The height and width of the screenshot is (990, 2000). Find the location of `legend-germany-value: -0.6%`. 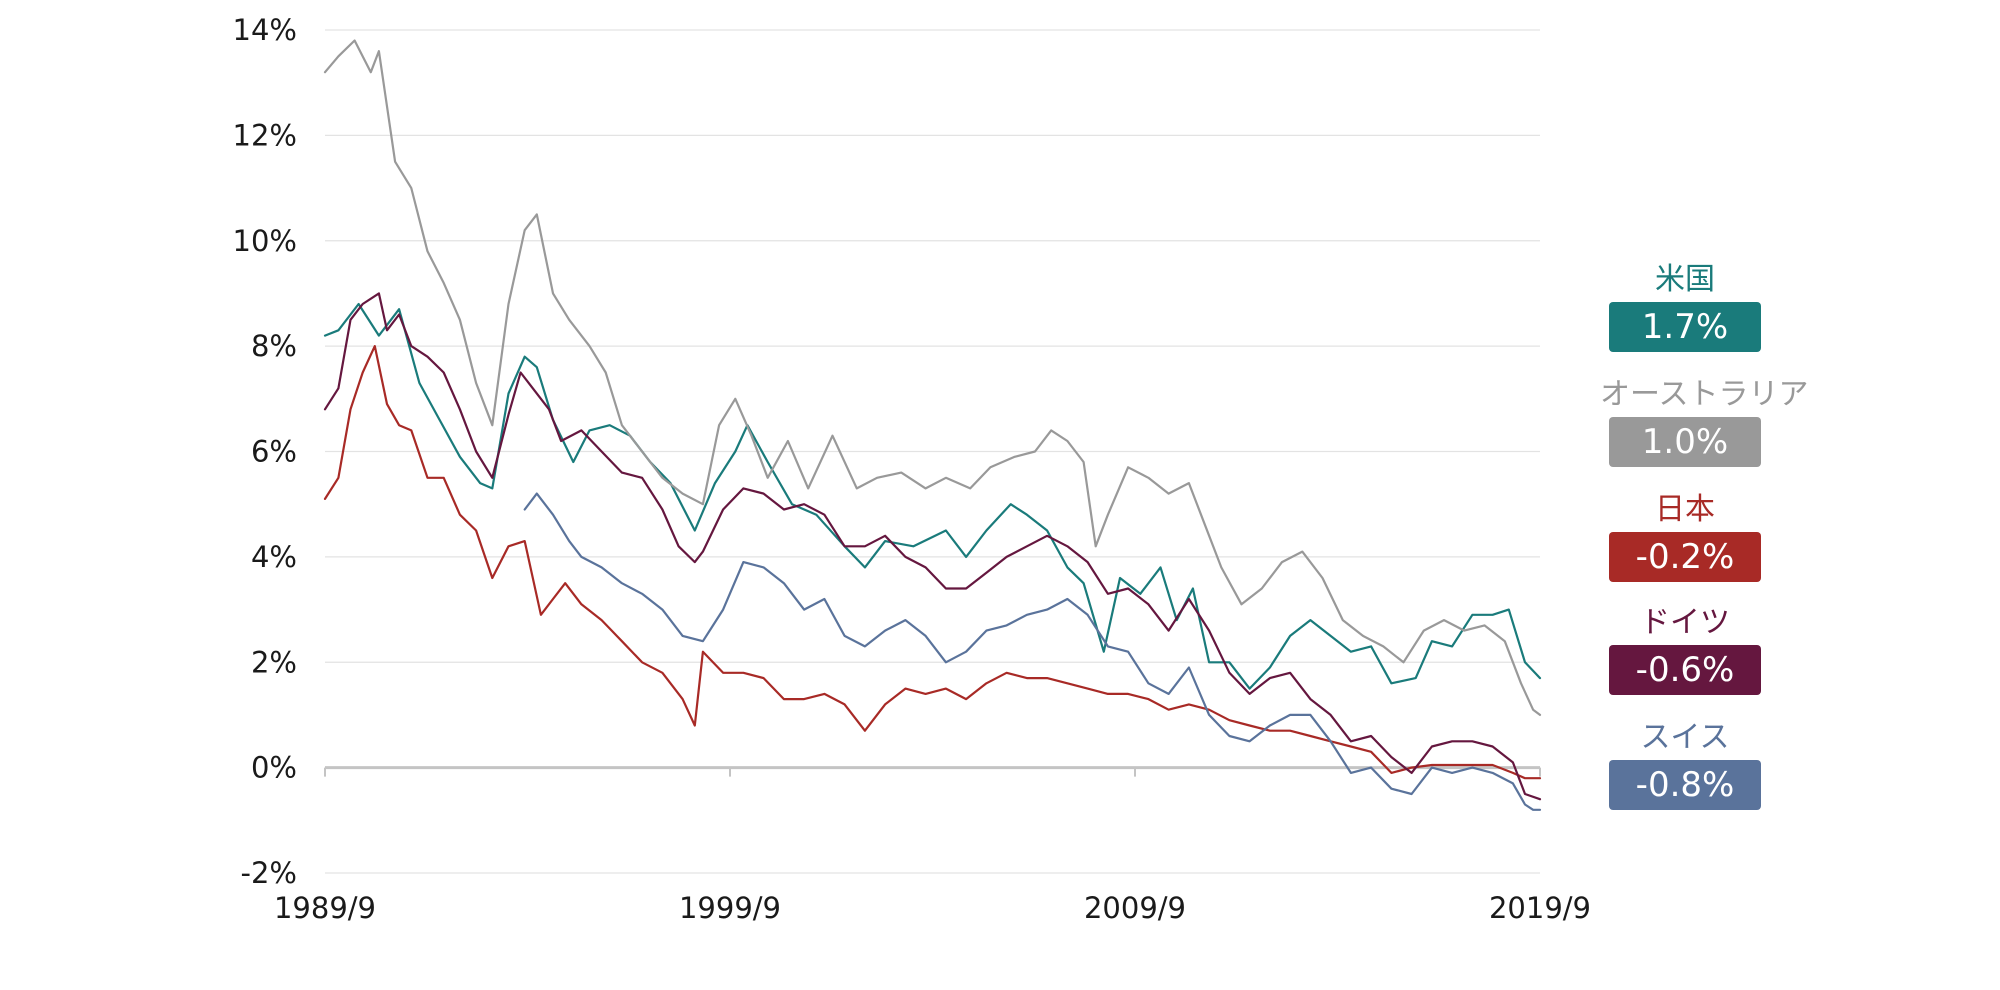

legend-germany-value: -0.6% is located at coordinates (1685, 670).